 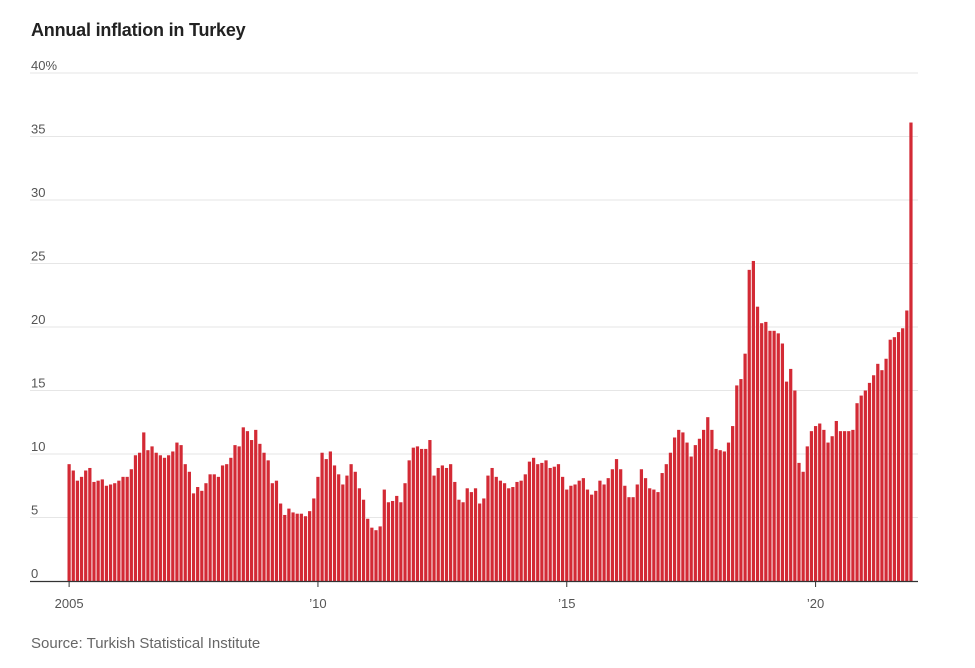 I want to click on x-tick-label: ’10, so click(x=317, y=603).